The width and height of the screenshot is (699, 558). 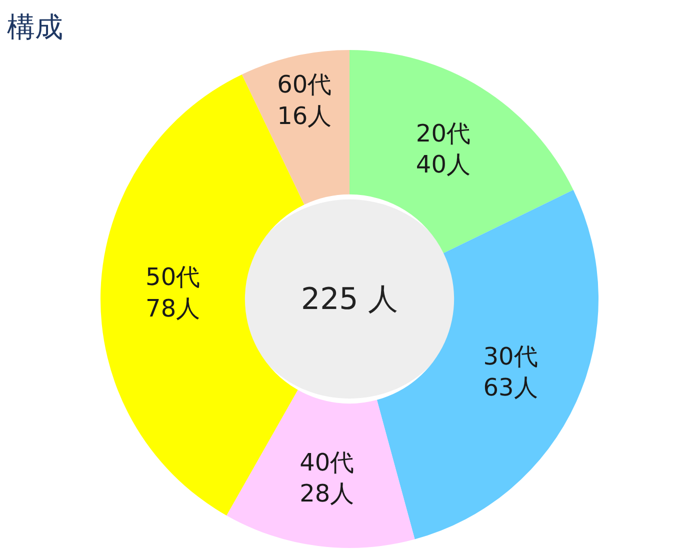 I want to click on slice-label: 60代, so click(x=304, y=84).